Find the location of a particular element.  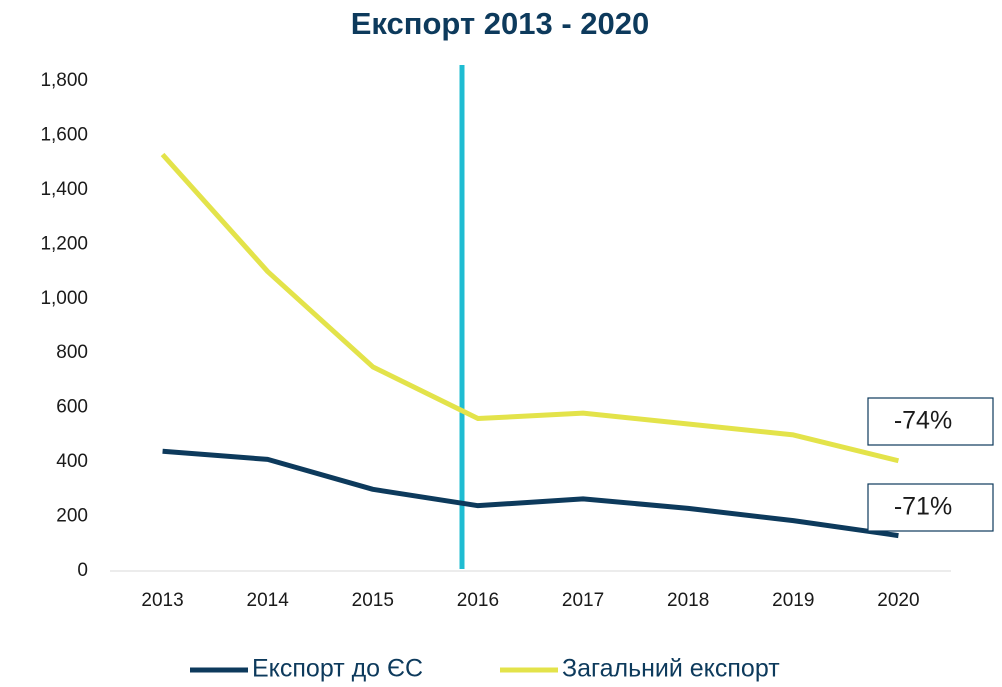

x-tick-label: 2015 is located at coordinates (373, 600).